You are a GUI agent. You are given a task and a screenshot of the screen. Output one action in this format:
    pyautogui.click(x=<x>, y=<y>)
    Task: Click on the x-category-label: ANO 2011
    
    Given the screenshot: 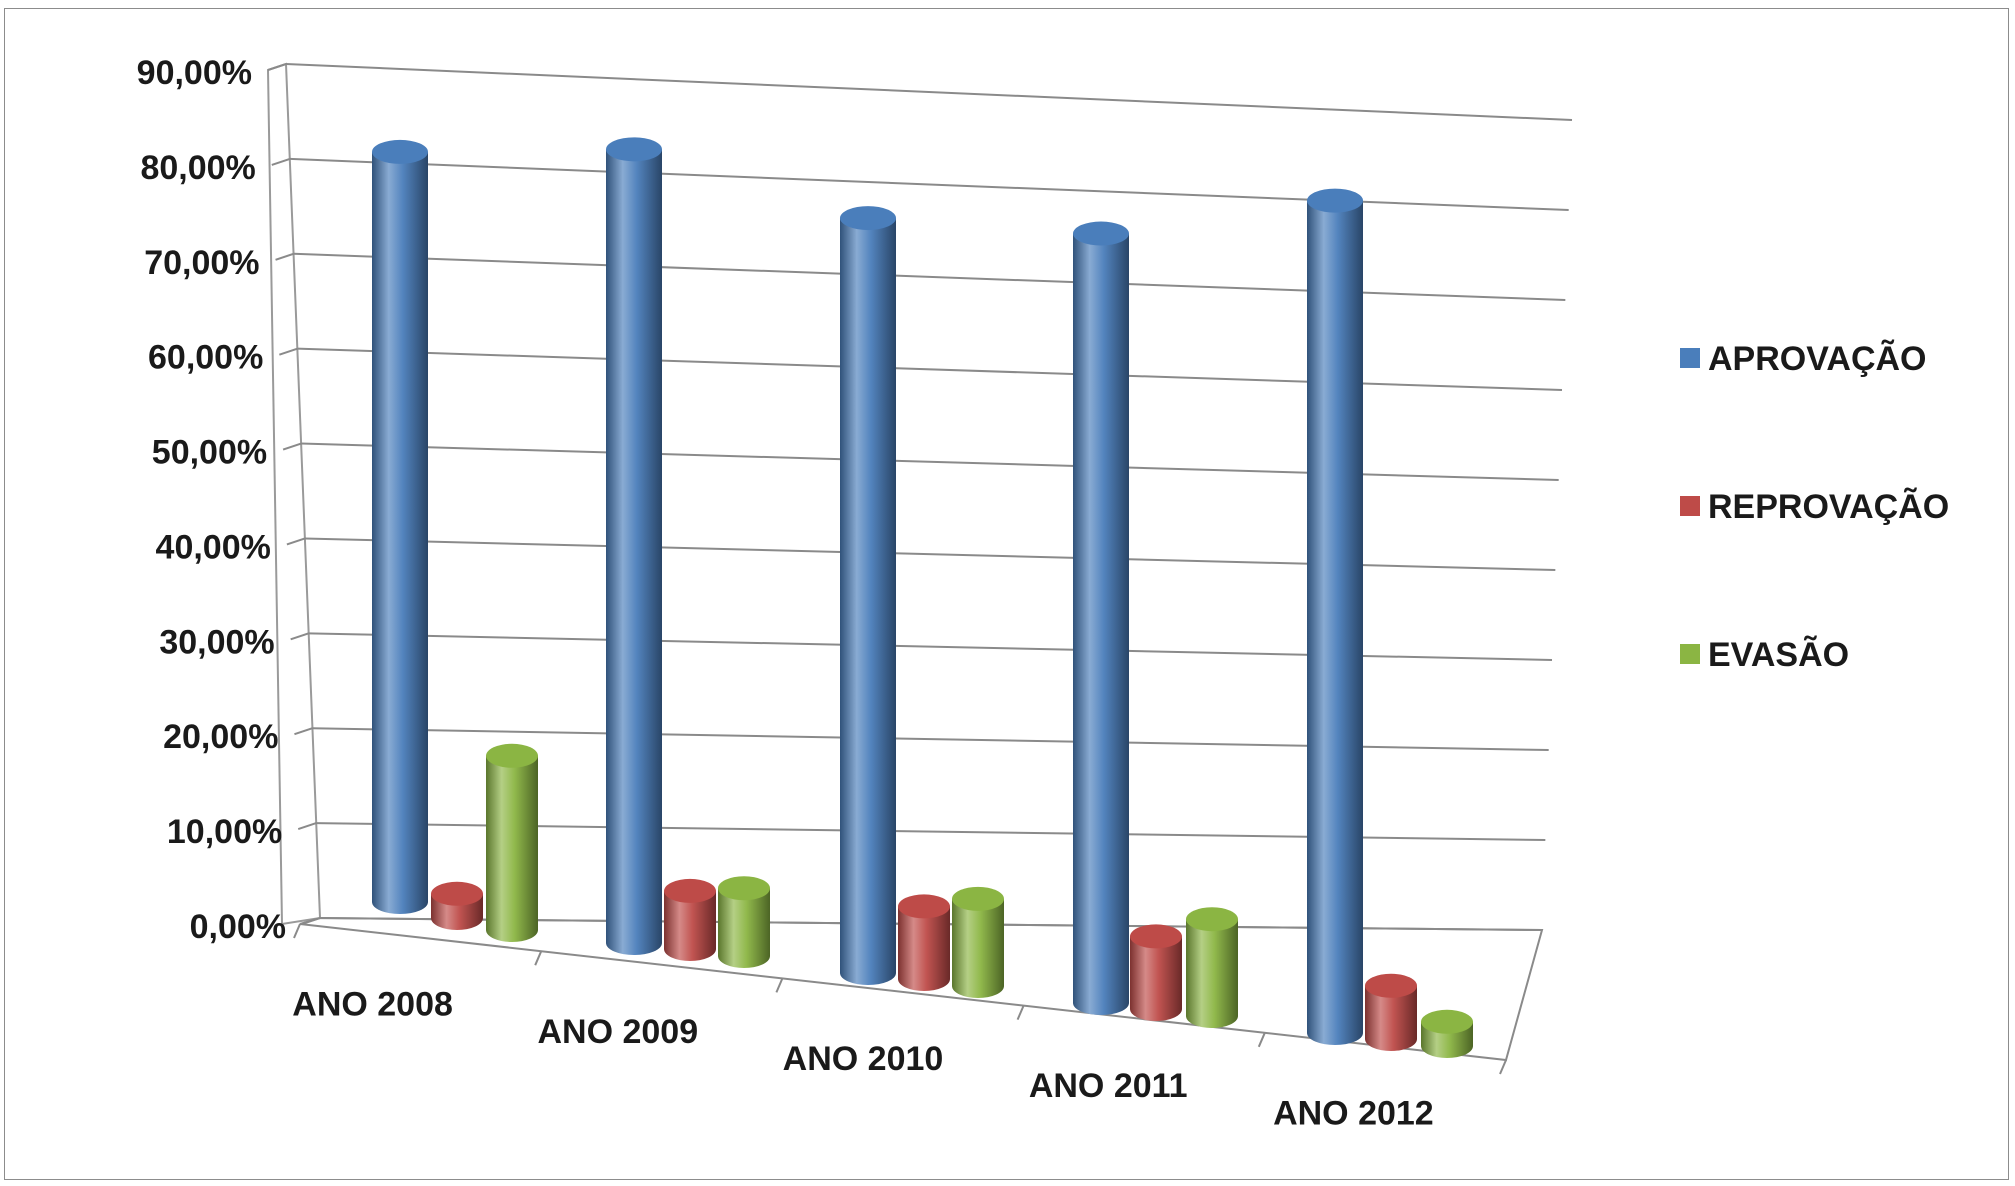 What is the action you would take?
    pyautogui.click(x=1108, y=1086)
    